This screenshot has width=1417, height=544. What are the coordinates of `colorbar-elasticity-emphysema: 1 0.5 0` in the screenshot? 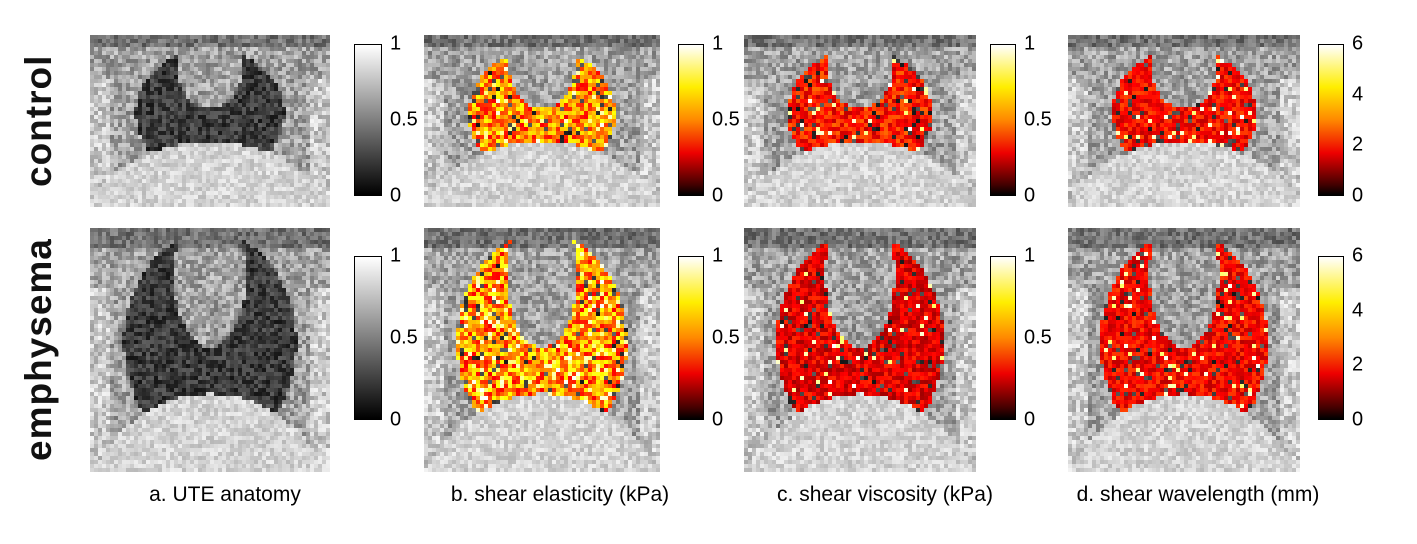 It's located at (709, 338).